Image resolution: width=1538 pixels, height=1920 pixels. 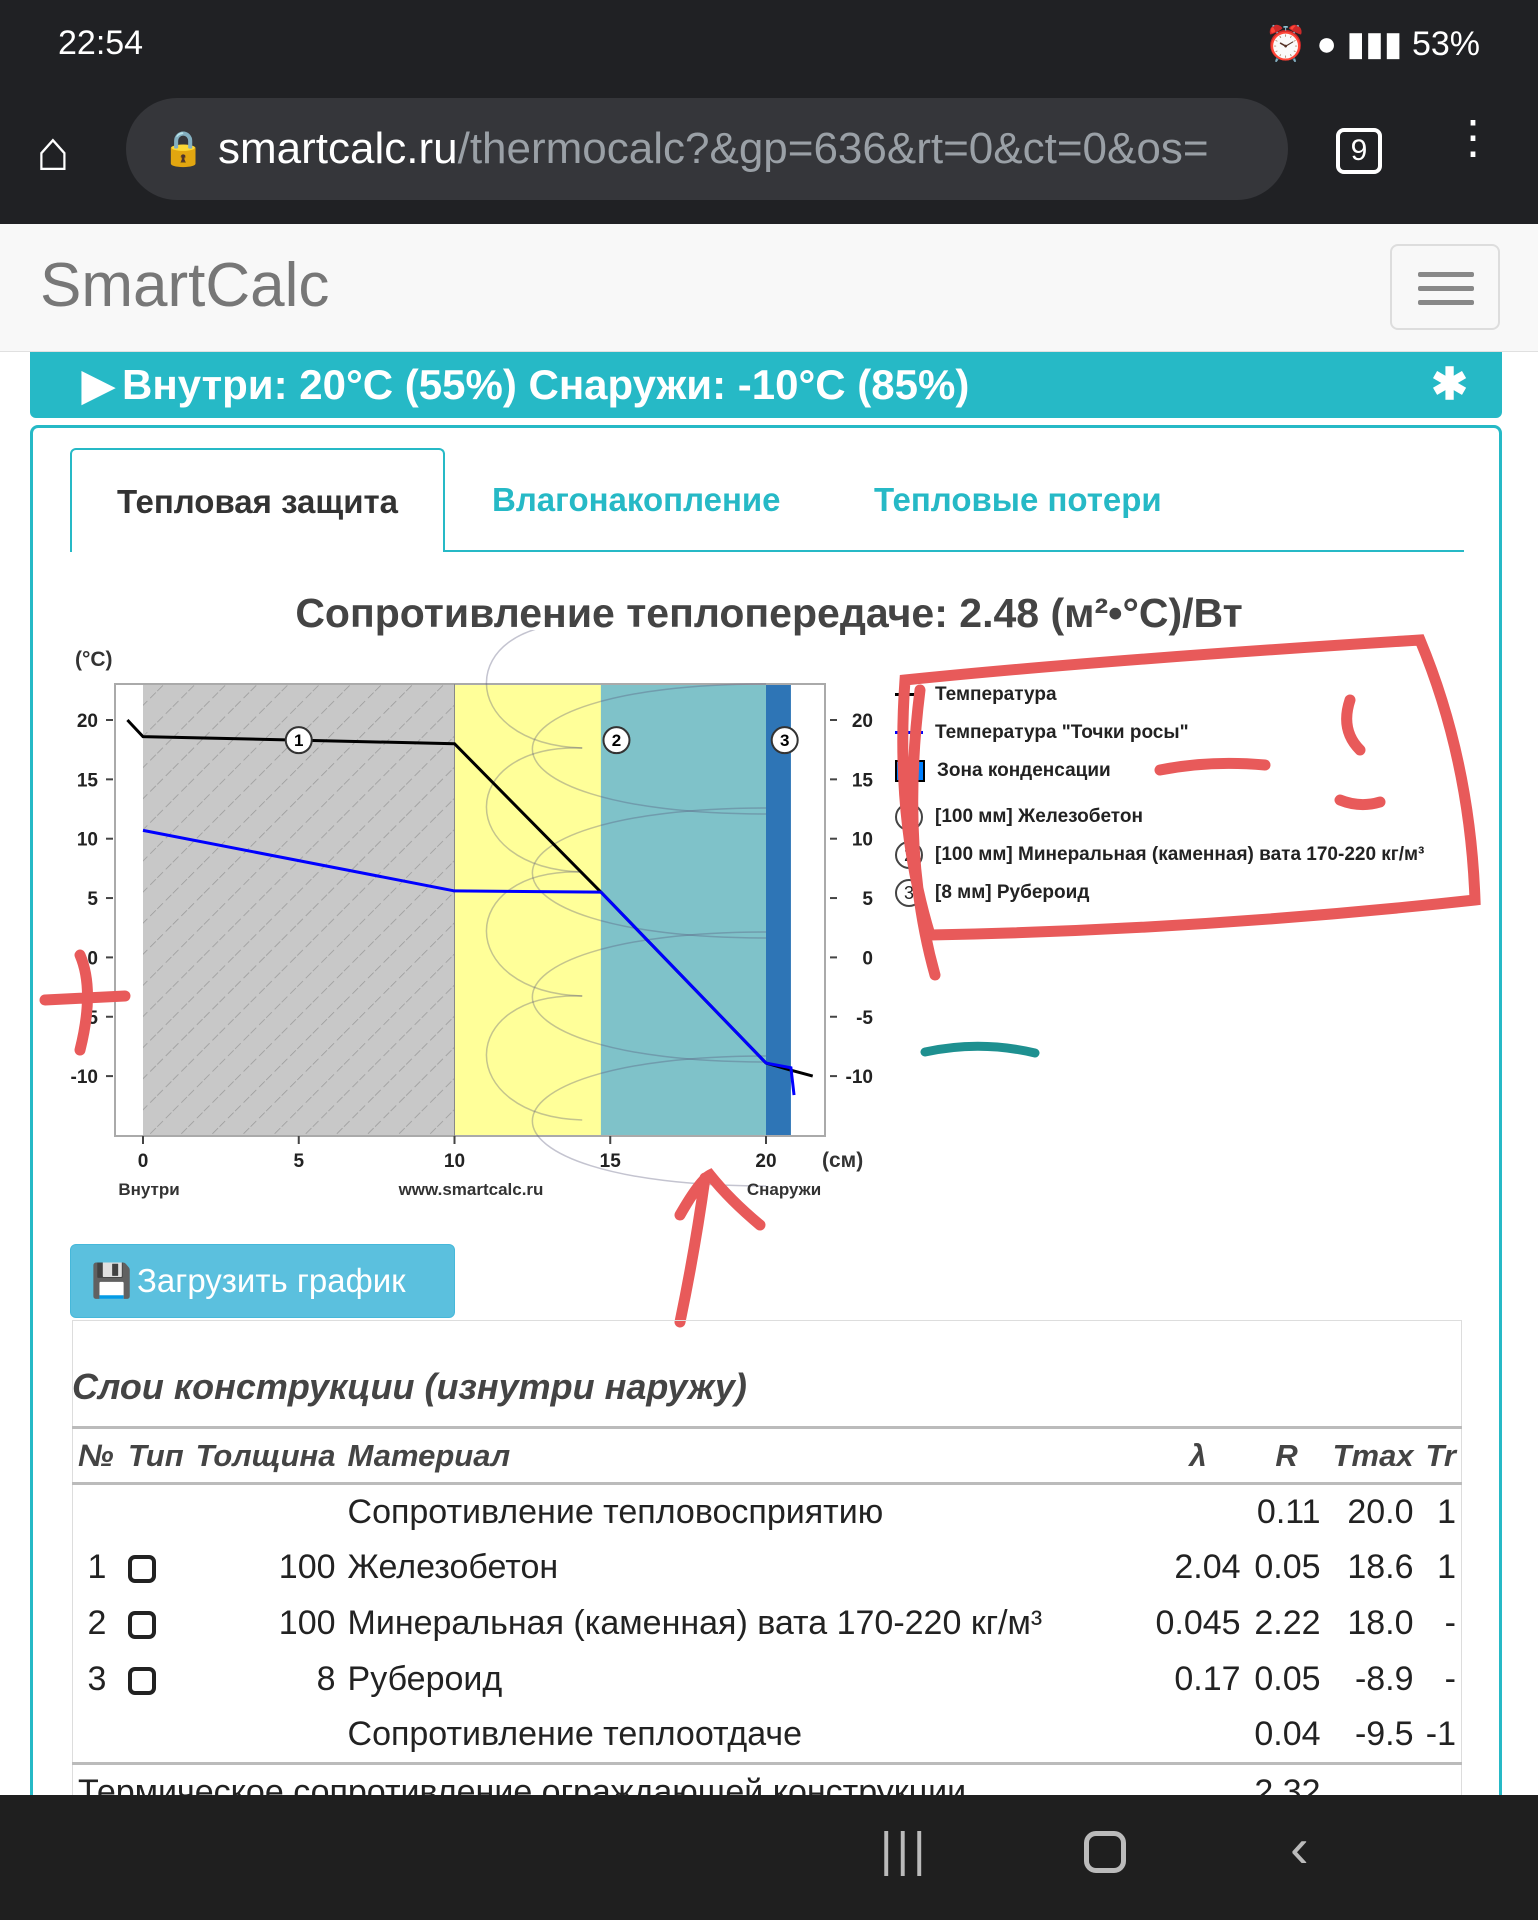 I want to click on layer-marker-label: 3, so click(x=784, y=740).